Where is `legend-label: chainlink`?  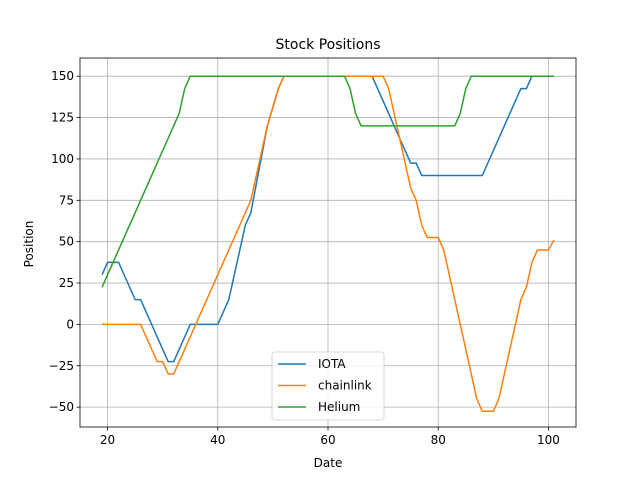 legend-label: chainlink is located at coordinates (345, 386).